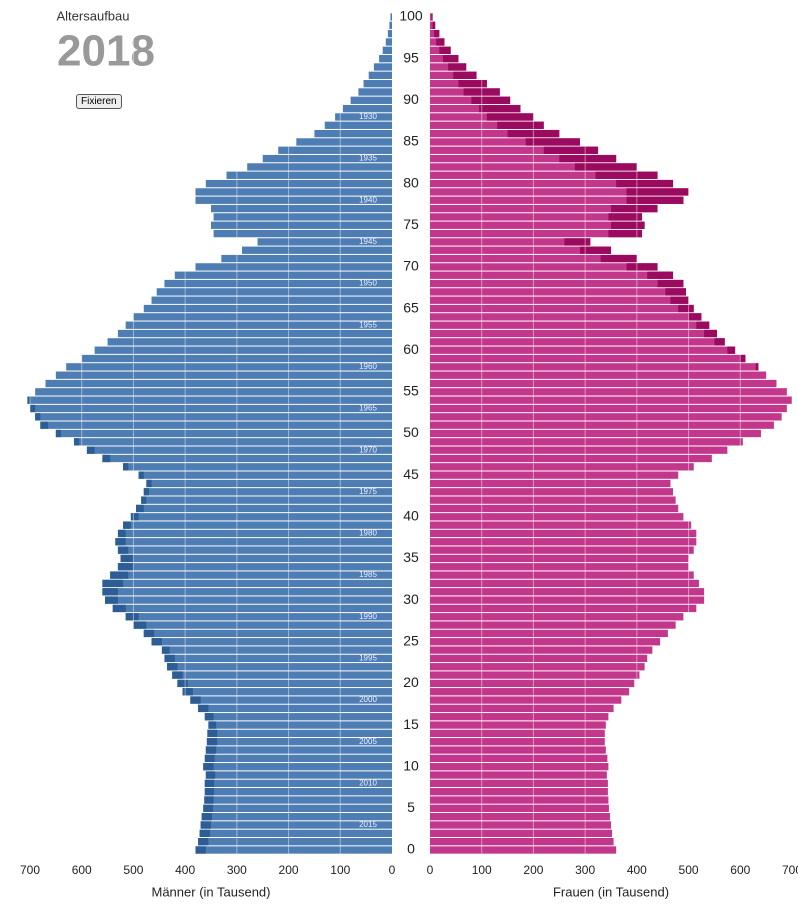 The image size is (798, 906). I want to click on birth-year-label: 1995, so click(368, 658).